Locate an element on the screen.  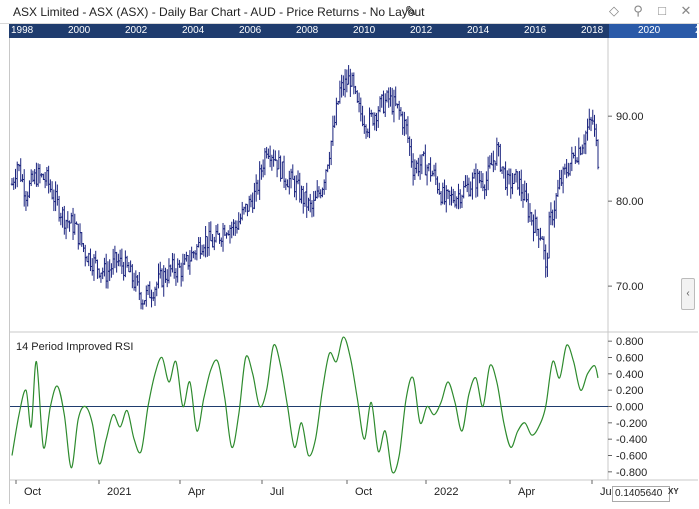
navigator-year-label: 2014 is located at coordinates (478, 30).